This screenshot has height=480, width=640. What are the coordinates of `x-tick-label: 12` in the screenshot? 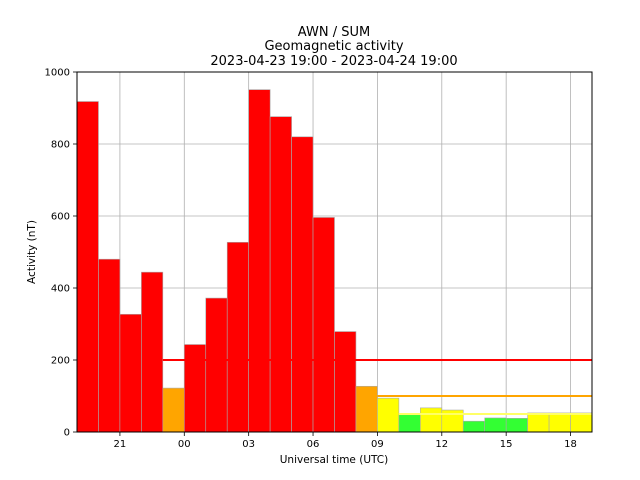 It's located at (441, 444).